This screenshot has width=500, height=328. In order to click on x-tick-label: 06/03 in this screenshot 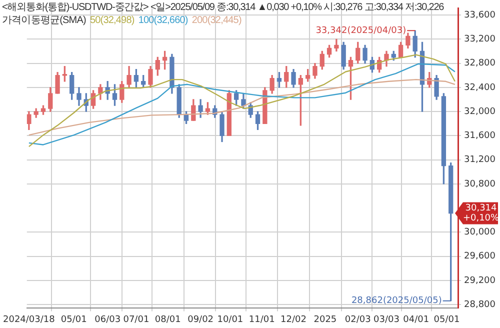, I will do `click(107, 319)`.